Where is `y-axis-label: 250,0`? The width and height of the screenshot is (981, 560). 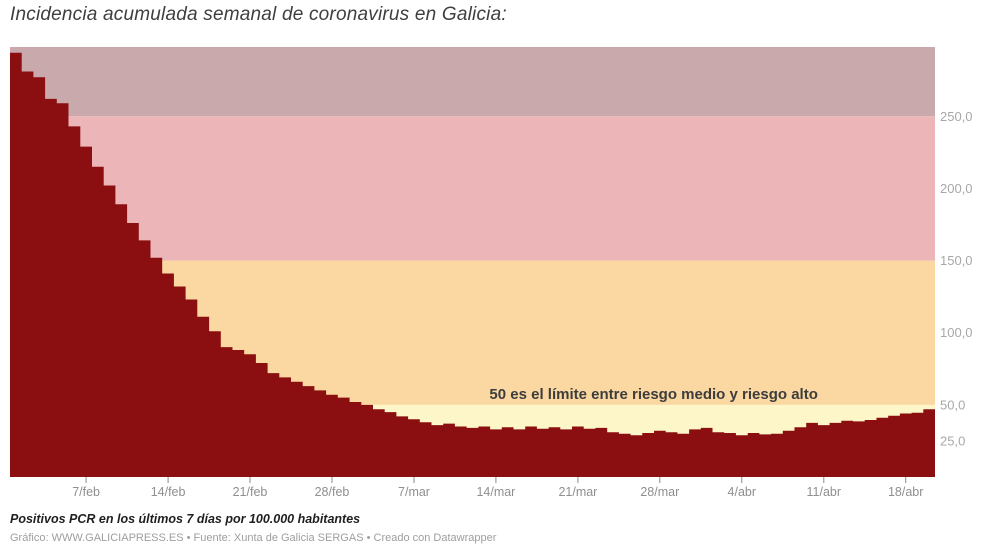 y-axis-label: 250,0 is located at coordinates (956, 116).